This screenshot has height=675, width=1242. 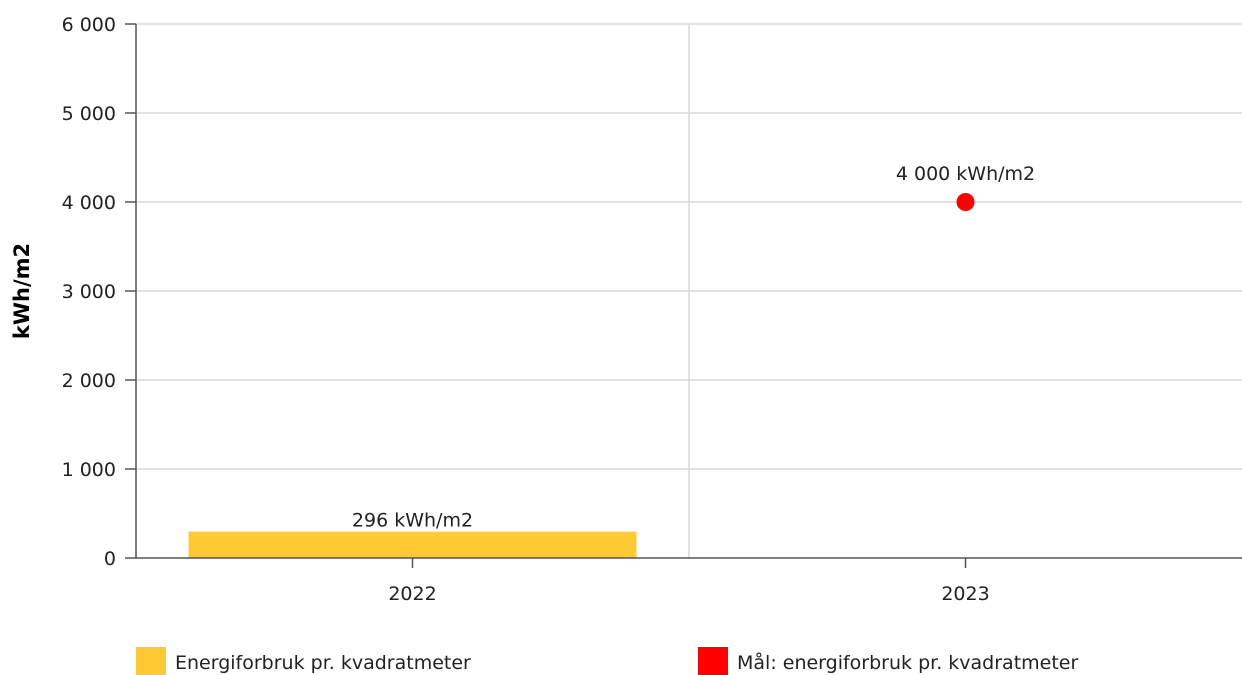 I want to click on points, so click(x=965, y=202).